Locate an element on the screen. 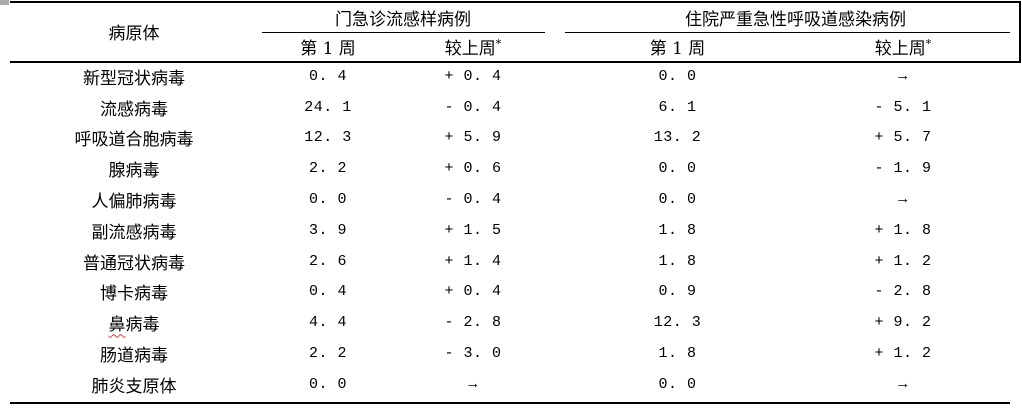 The width and height of the screenshot is (1022, 410). pathogen-cell: 鼻病毒 is located at coordinates (134, 325).